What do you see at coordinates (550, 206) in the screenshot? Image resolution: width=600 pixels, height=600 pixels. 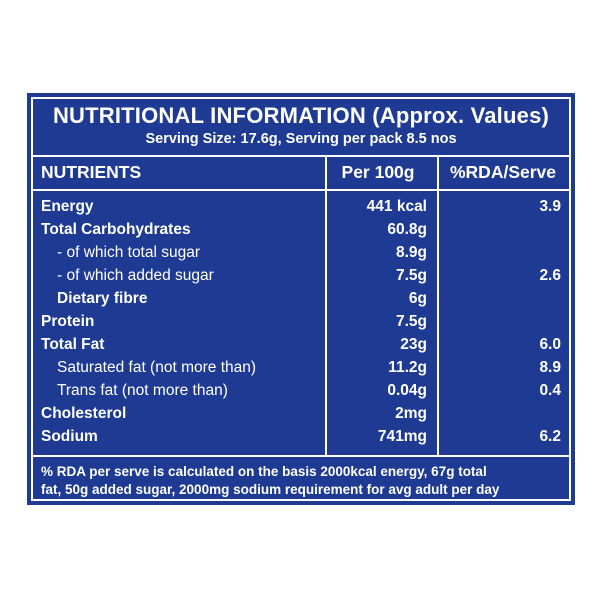 I see `rda-value: 3.9` at bounding box center [550, 206].